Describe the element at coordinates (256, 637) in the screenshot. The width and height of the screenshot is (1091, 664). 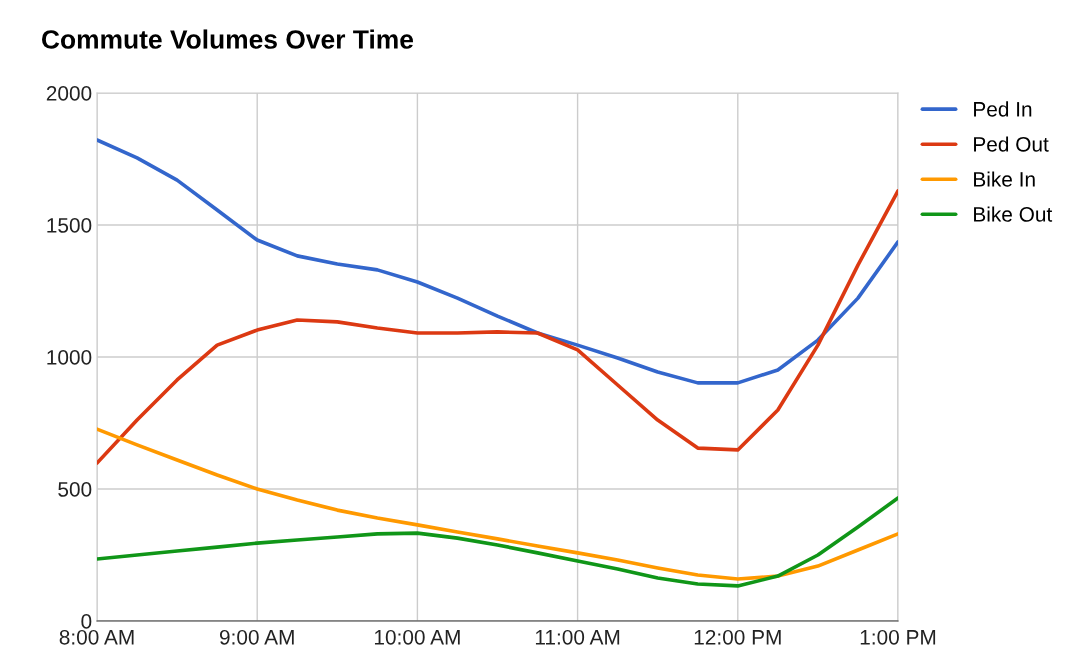
I see `x-tick-label: 9:00 AM` at that location.